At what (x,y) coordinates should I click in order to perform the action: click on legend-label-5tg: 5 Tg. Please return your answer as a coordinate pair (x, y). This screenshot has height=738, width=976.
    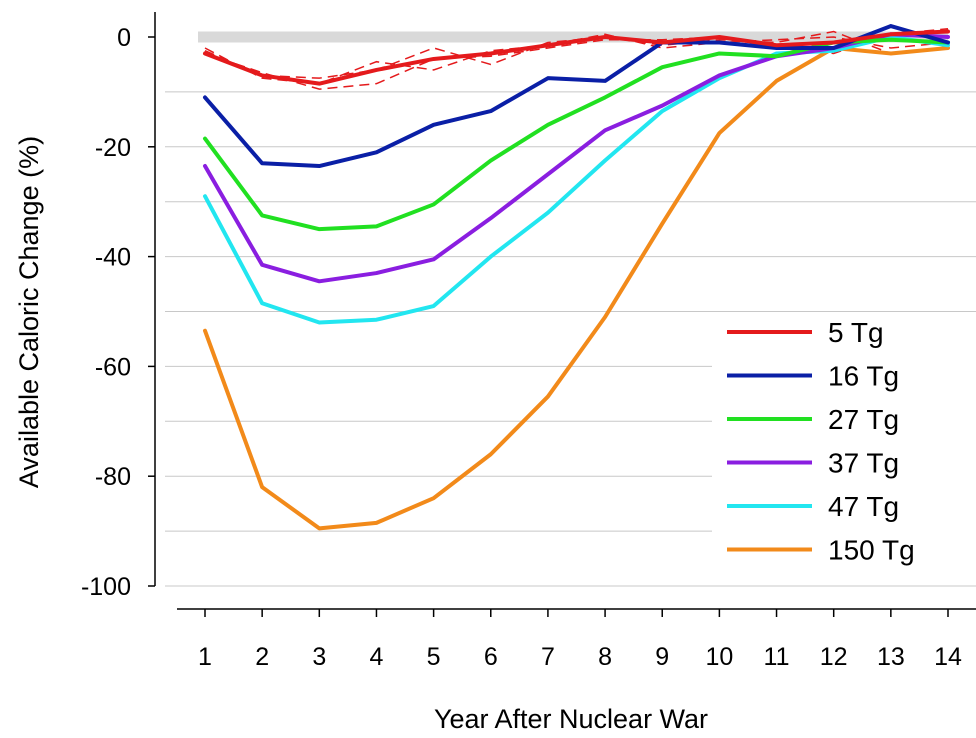
    Looking at the image, I should click on (856, 332).